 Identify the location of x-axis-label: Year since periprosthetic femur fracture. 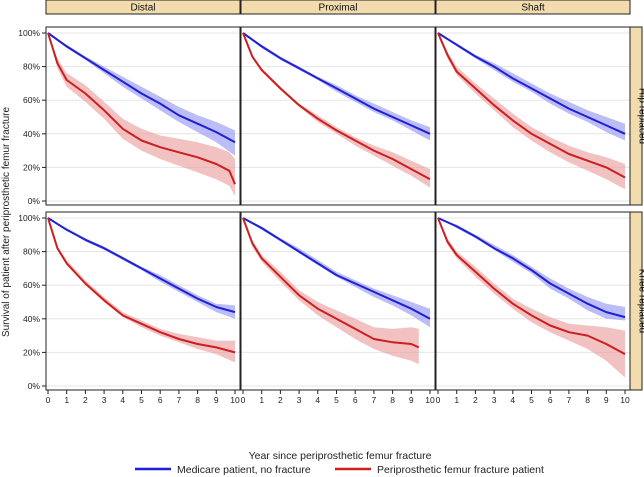
(340, 456).